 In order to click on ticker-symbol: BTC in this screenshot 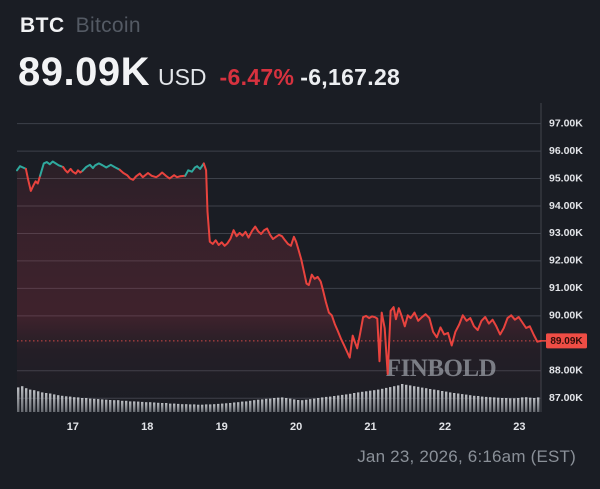, I will do `click(42, 25)`.